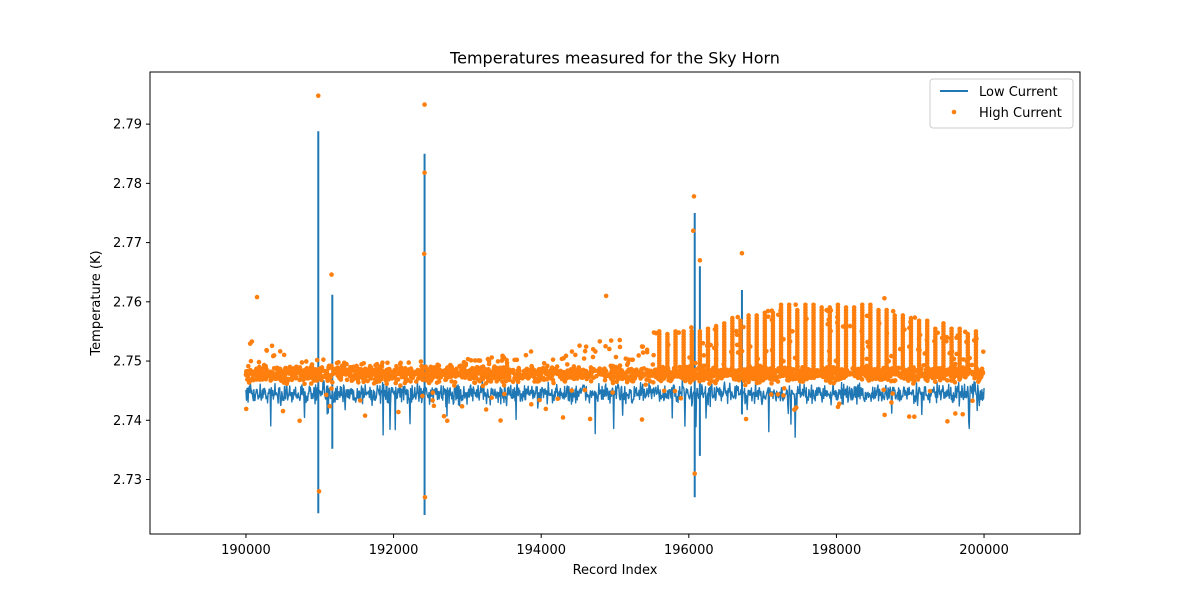  I want to click on y-tick-label: 2.78, so click(127, 184).